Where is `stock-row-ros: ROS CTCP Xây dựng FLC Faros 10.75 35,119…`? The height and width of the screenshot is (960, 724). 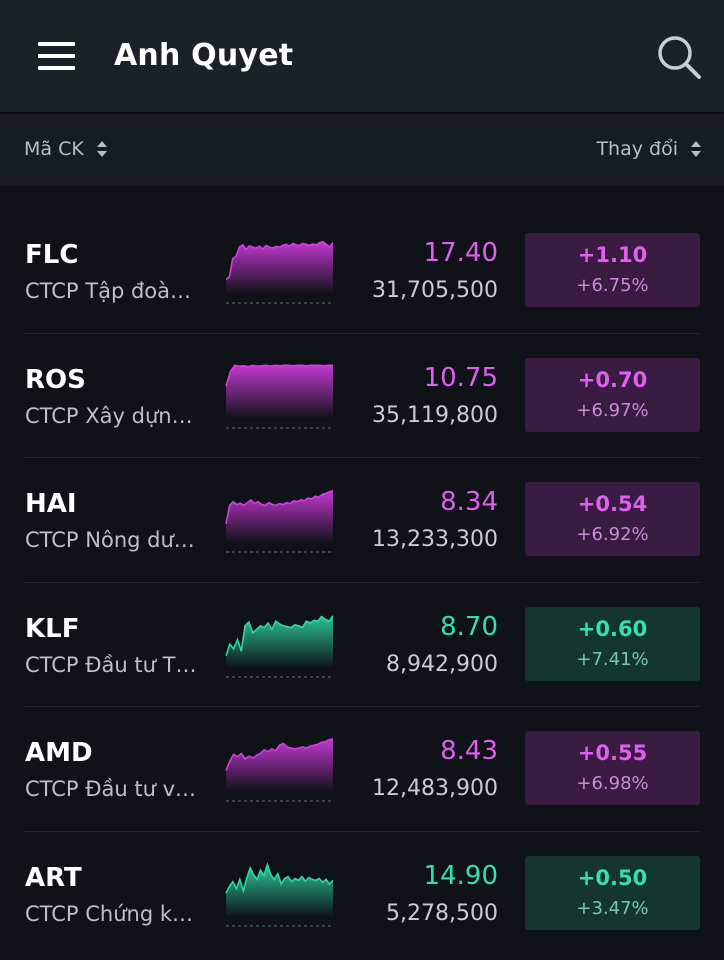
stock-row-ros: ROS CTCP Xây dựng FLC Faros 10.75 35,119… is located at coordinates (362, 395).